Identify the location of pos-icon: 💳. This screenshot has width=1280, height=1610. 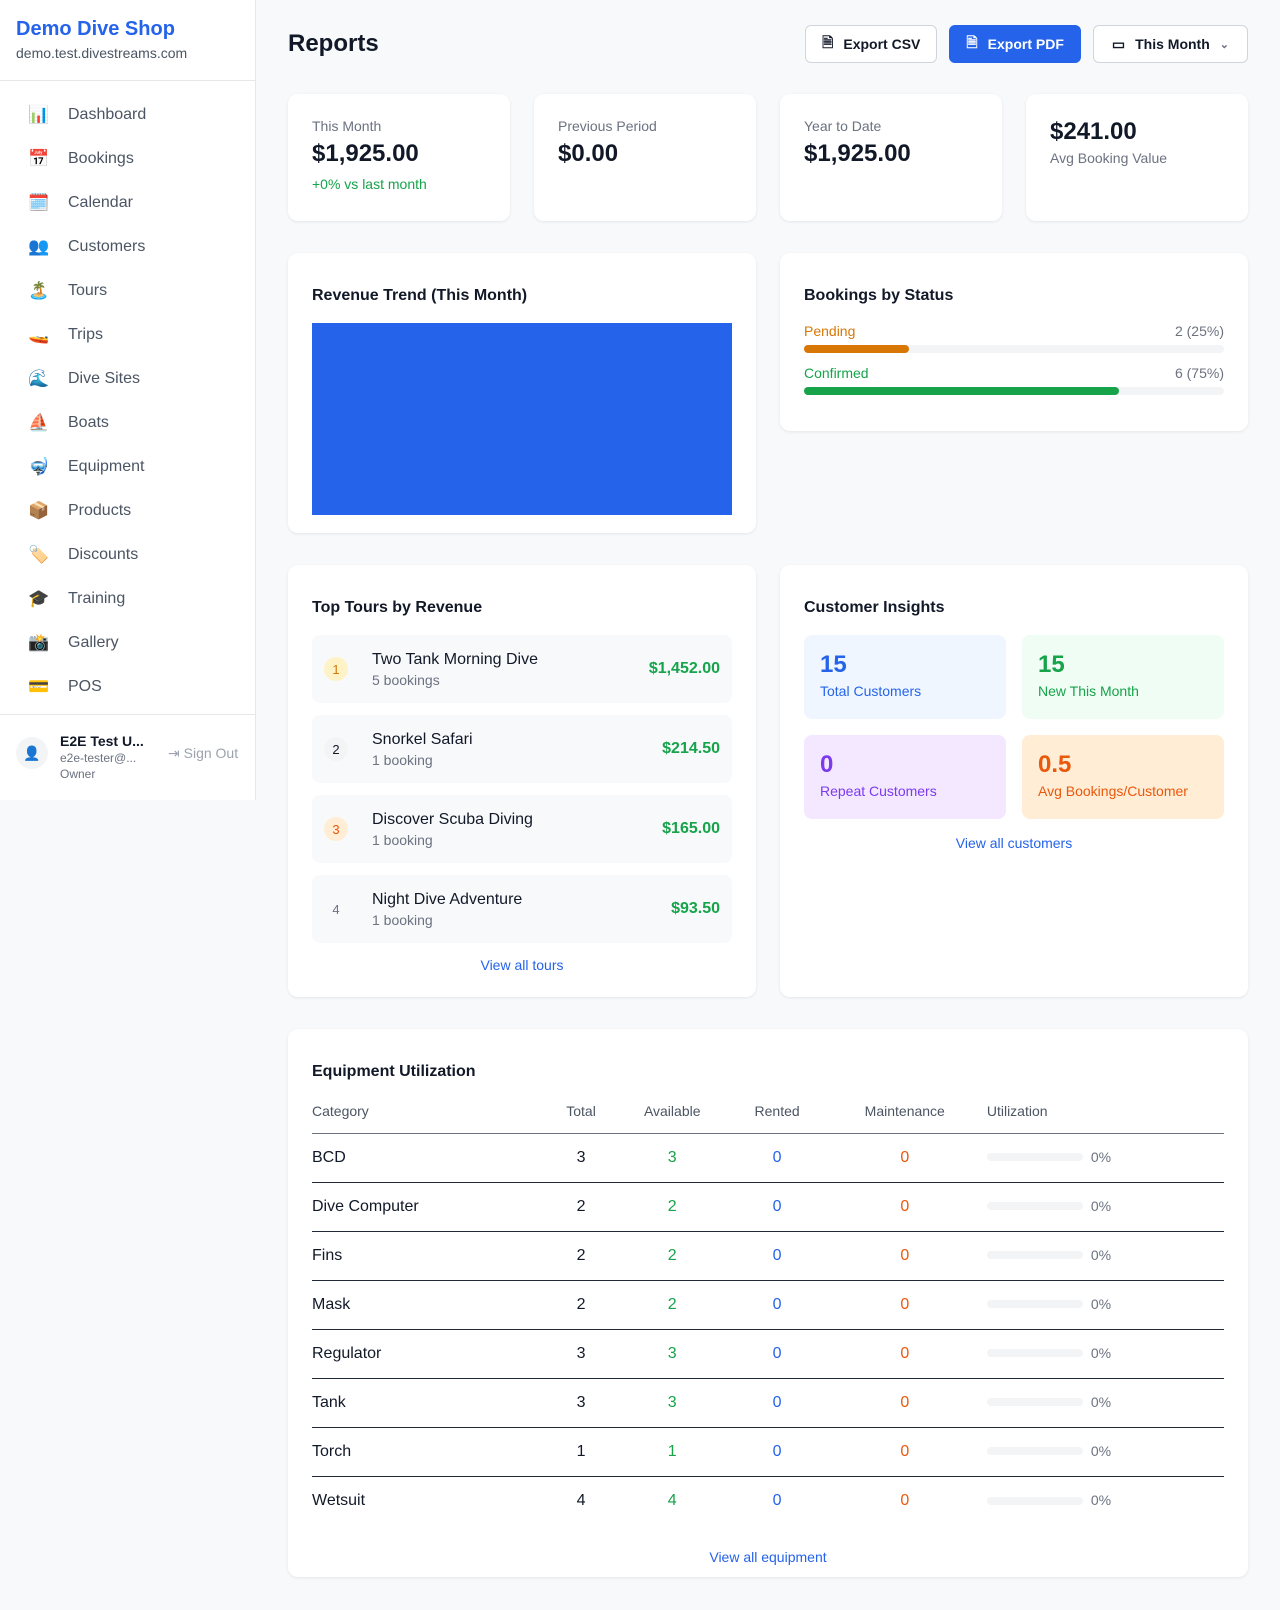
(39, 686).